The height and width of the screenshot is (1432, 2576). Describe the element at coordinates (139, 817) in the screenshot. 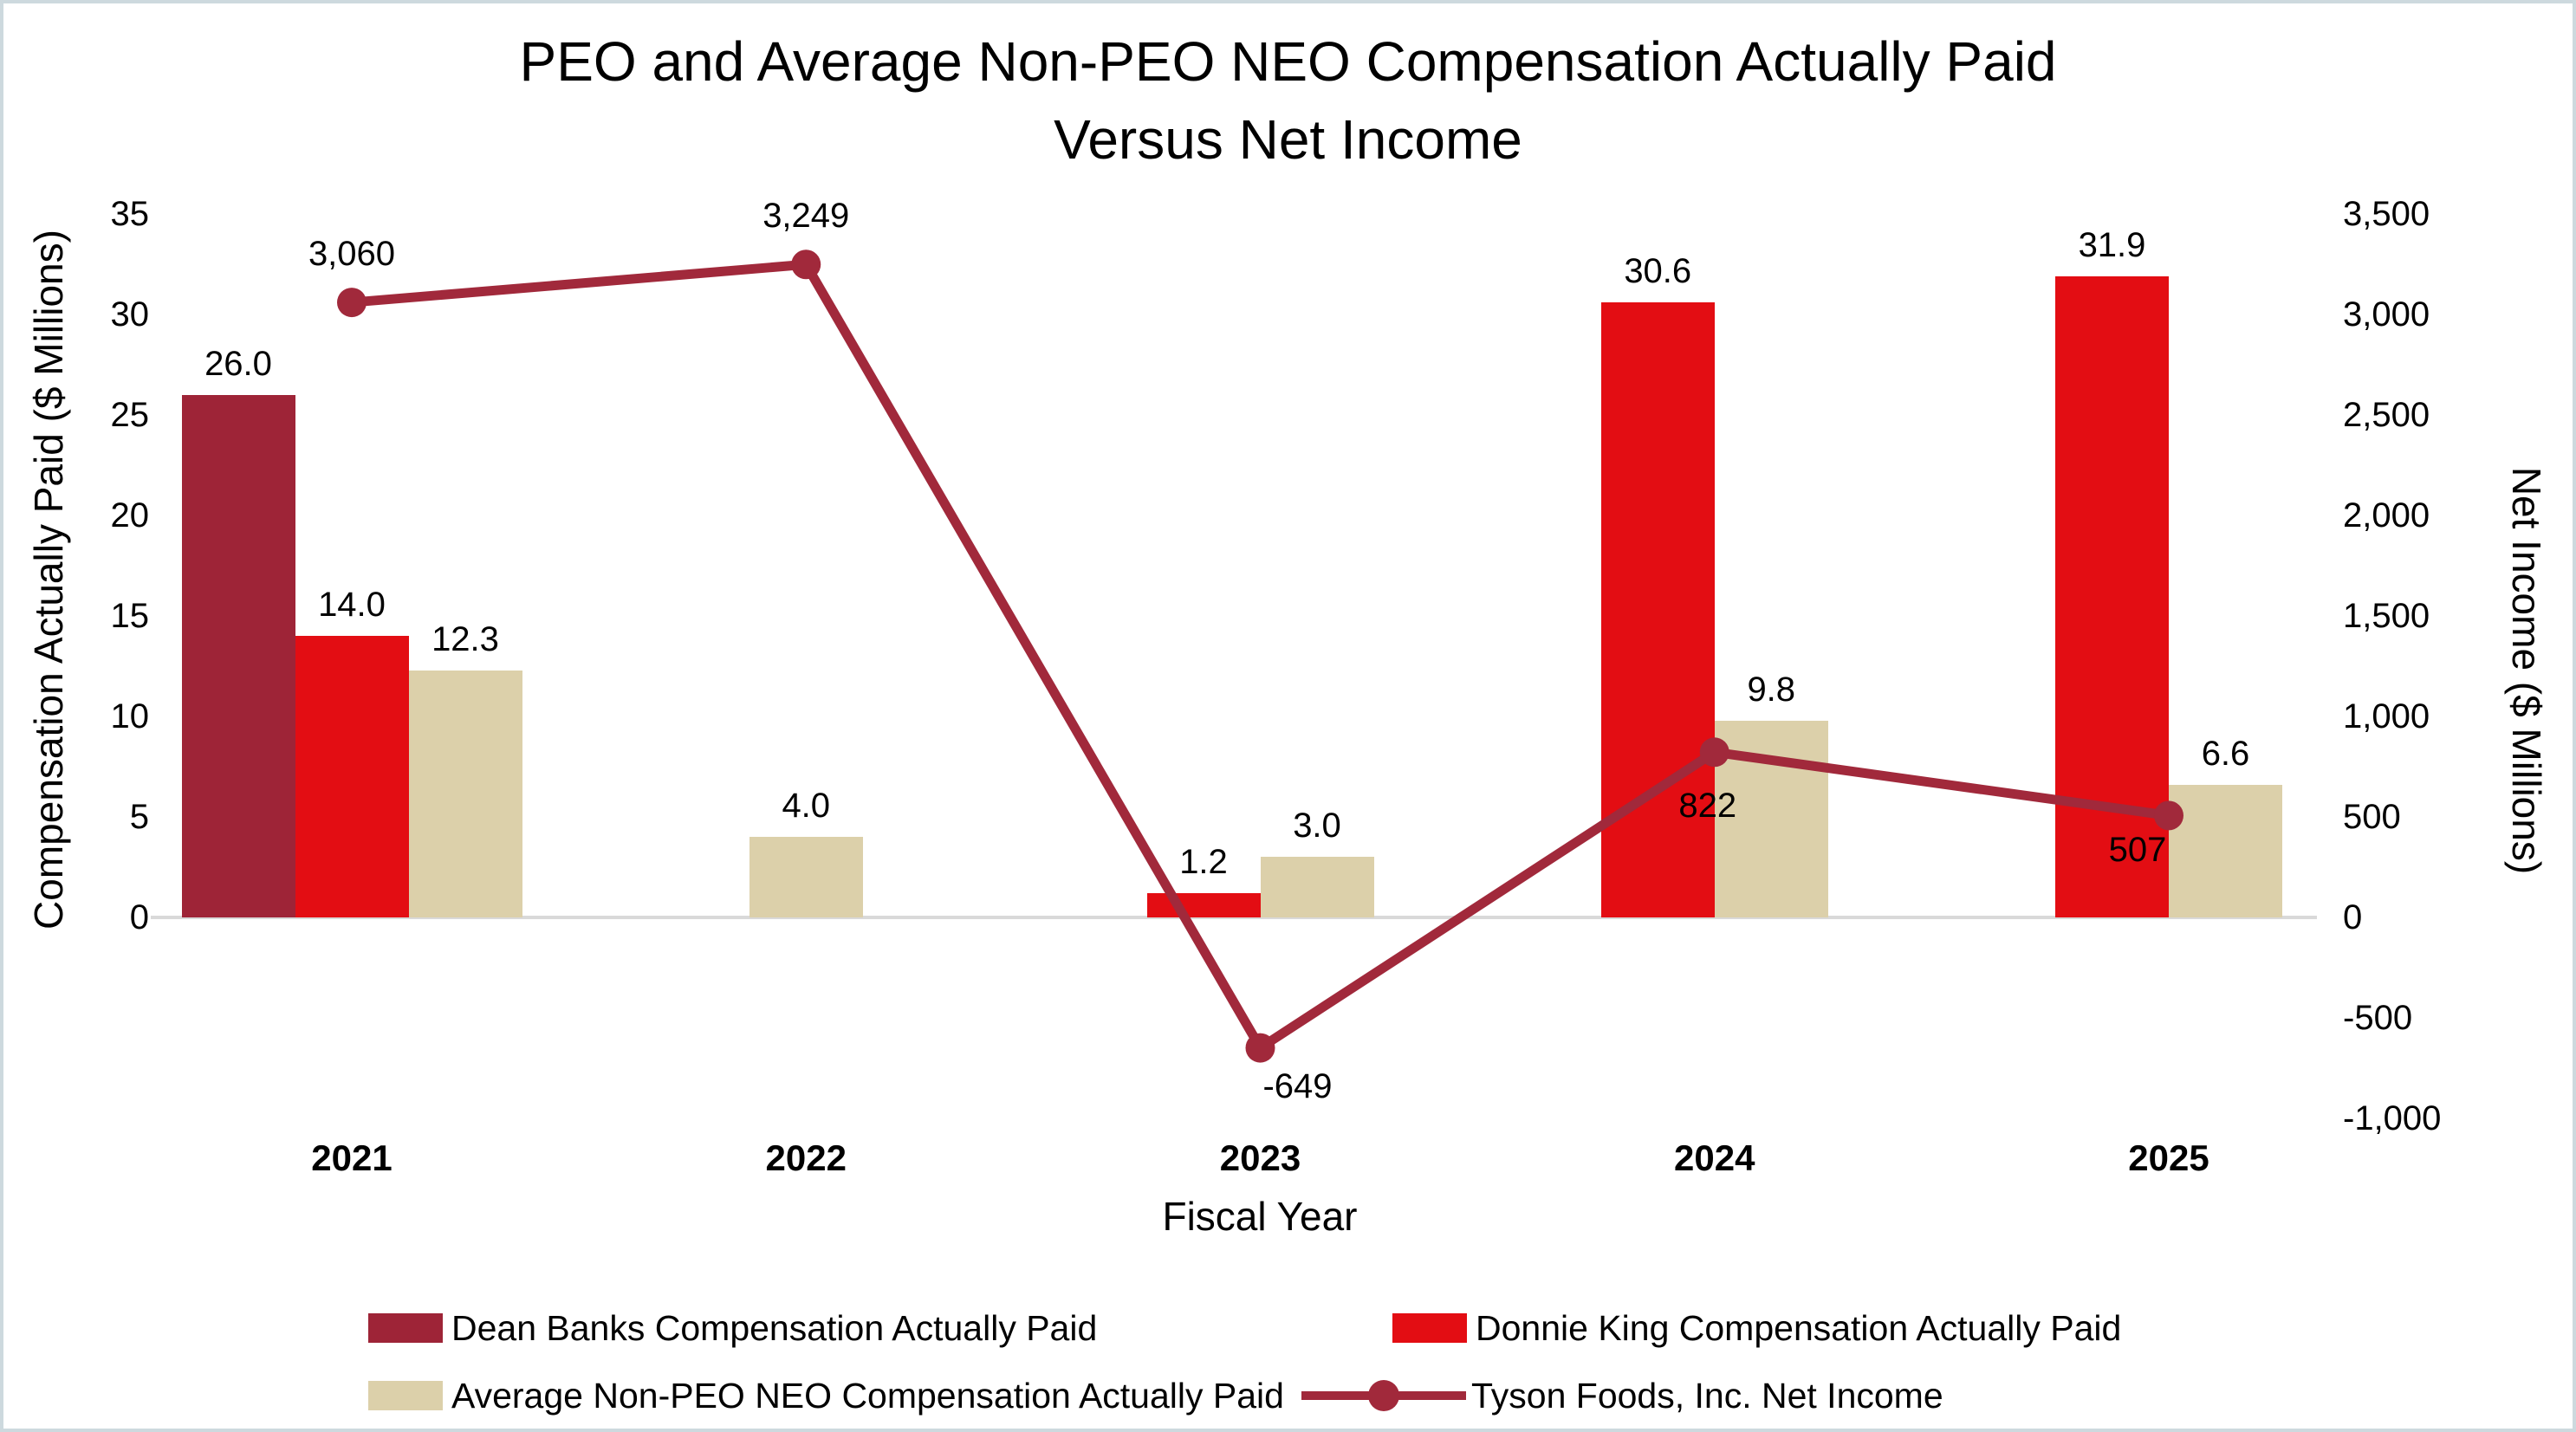

I see `left-axis-tick: 5` at that location.